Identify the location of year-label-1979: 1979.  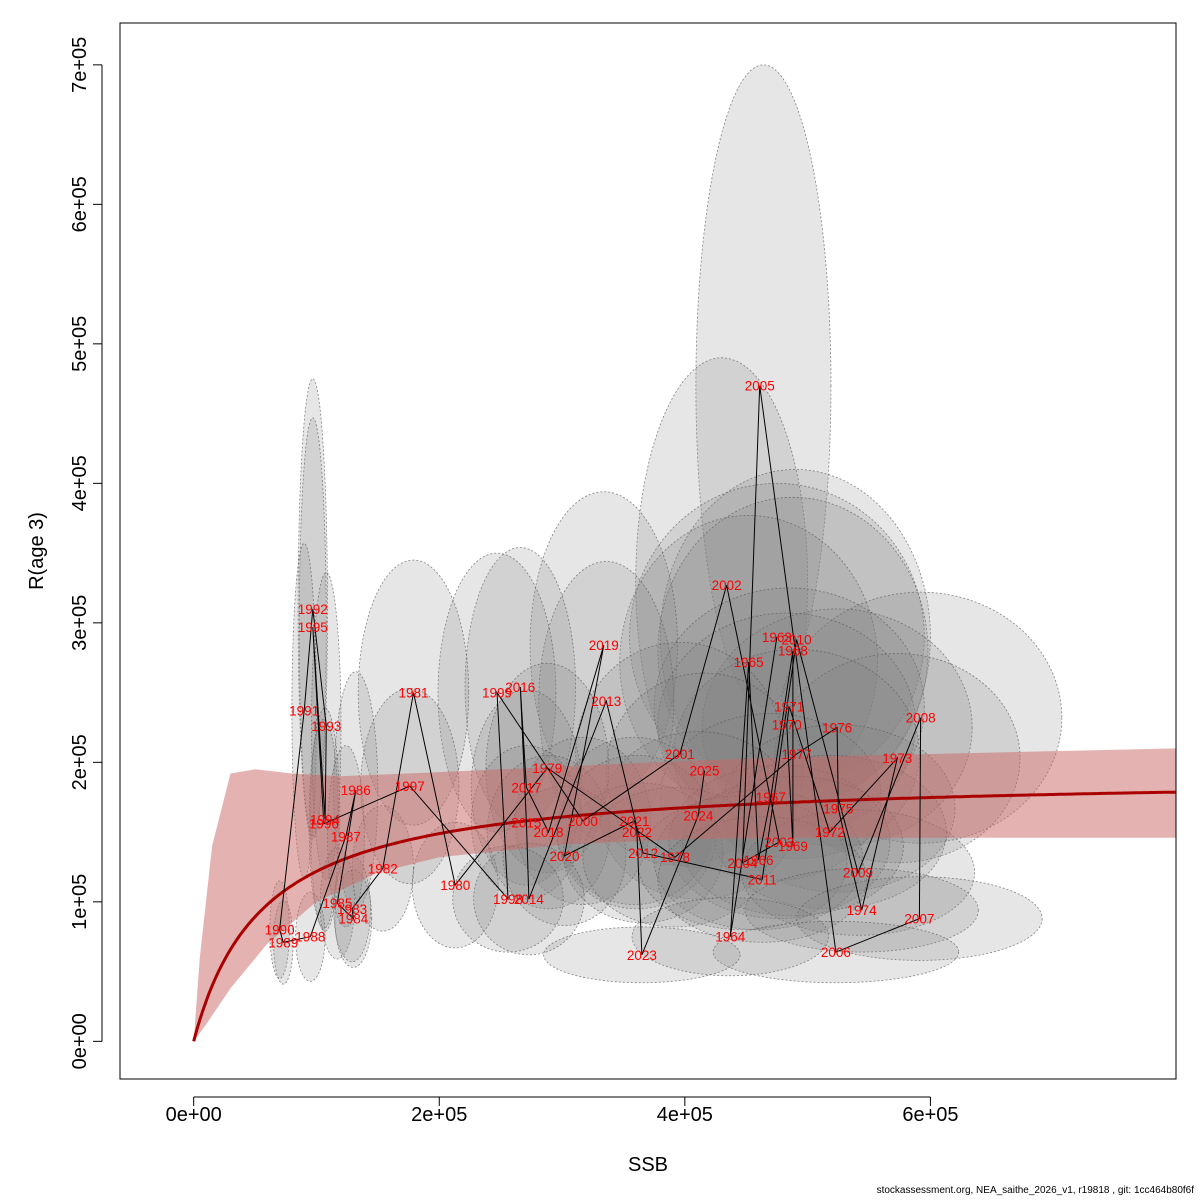
(547, 768).